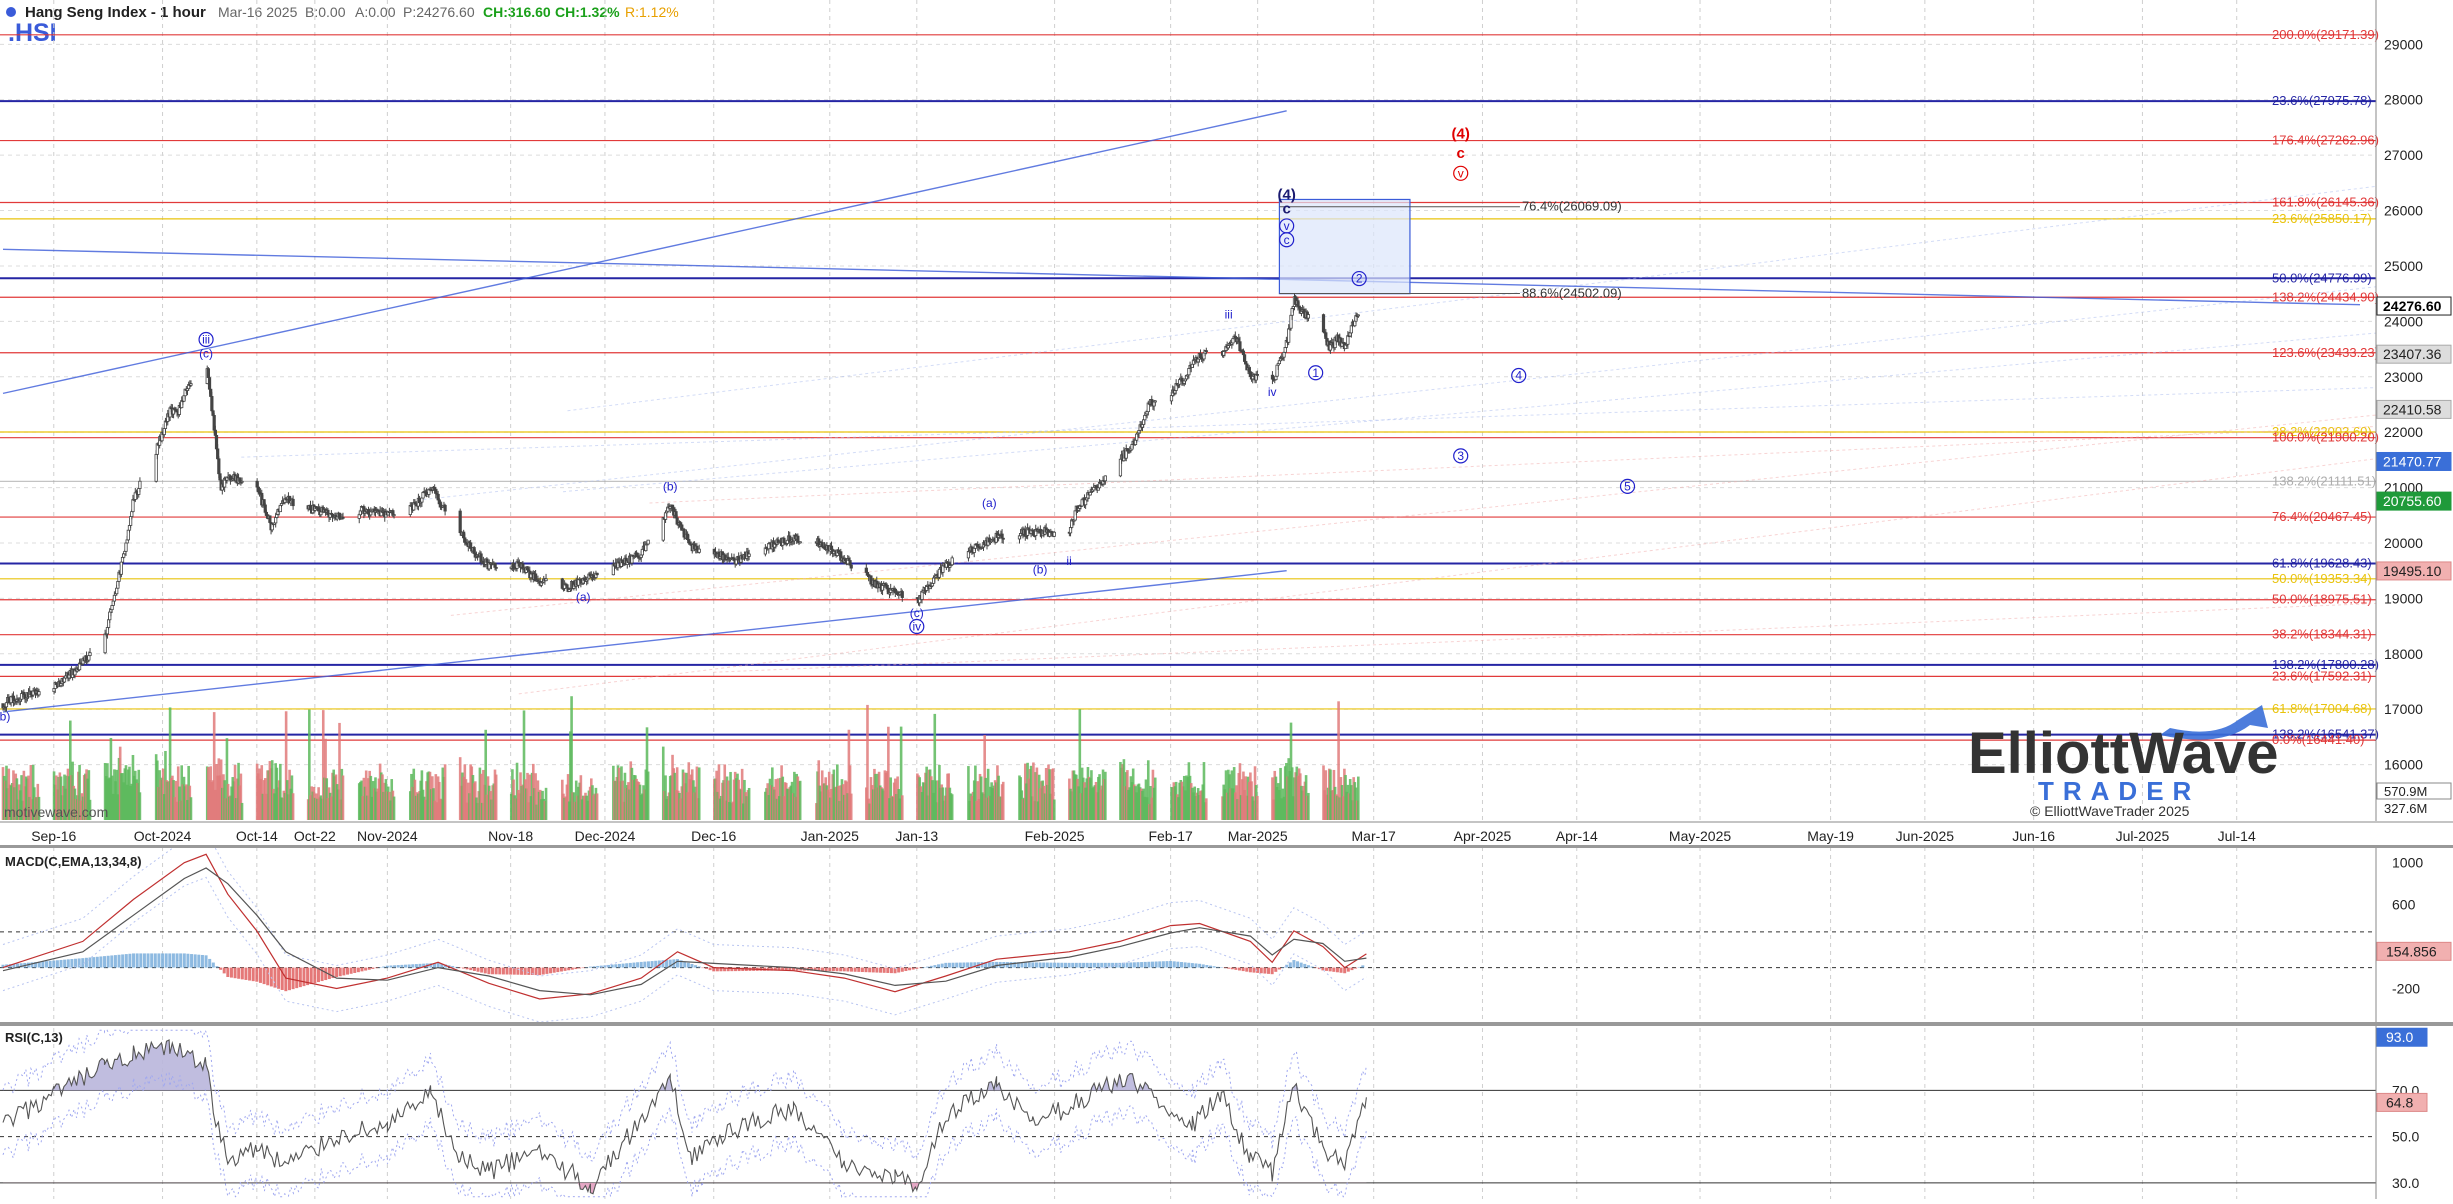 The image size is (2453, 1204). What do you see at coordinates (1359, 279) in the screenshot?
I see `wave-label: 2` at bounding box center [1359, 279].